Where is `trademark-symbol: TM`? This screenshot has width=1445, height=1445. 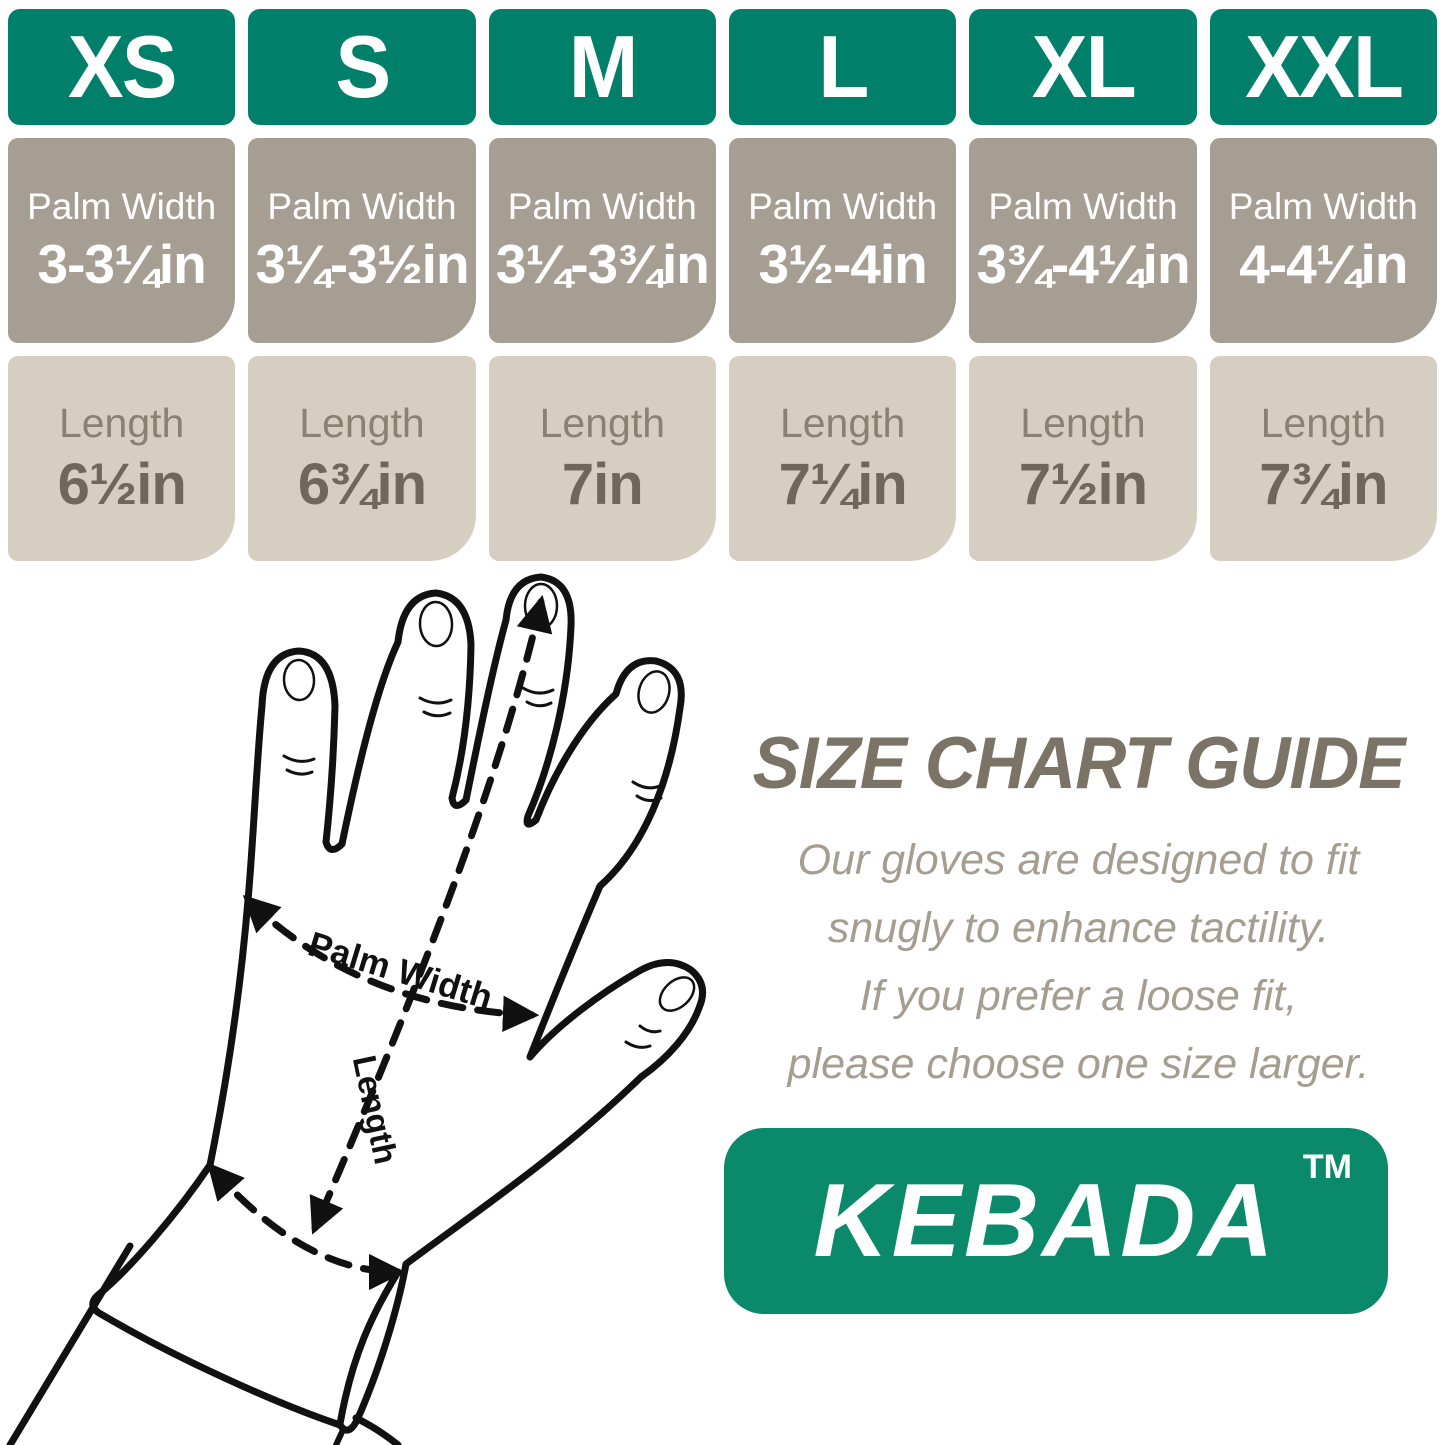
trademark-symbol: TM is located at coordinates (1327, 1167).